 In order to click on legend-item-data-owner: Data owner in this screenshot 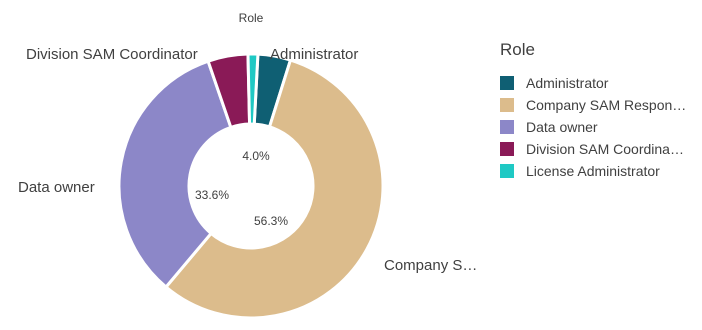, I will do `click(600, 127)`.